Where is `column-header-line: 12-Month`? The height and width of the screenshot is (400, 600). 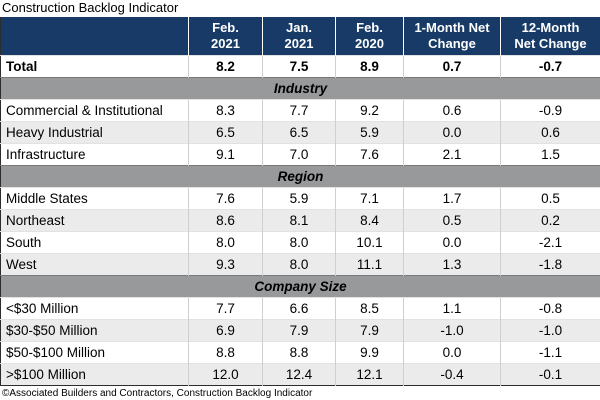 column-header-line: 12-Month is located at coordinates (550, 27).